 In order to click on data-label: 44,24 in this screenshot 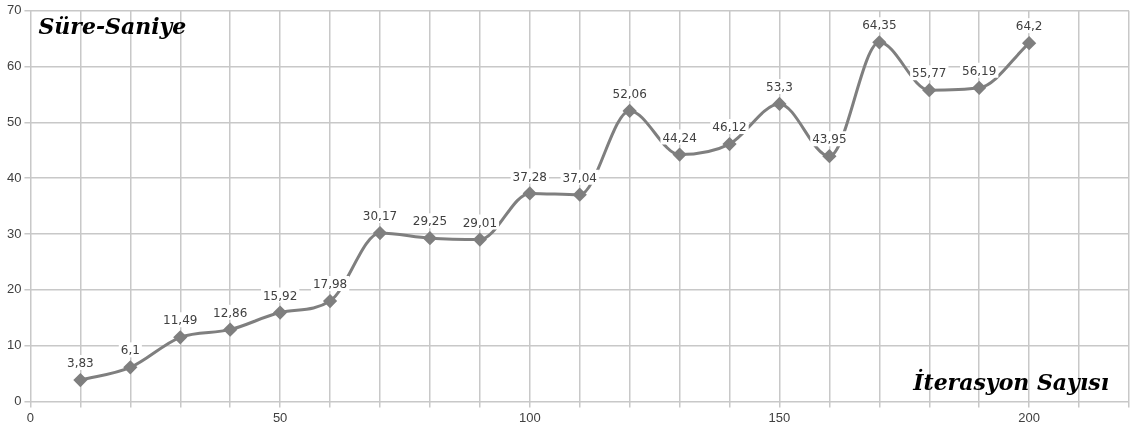, I will do `click(679, 137)`.